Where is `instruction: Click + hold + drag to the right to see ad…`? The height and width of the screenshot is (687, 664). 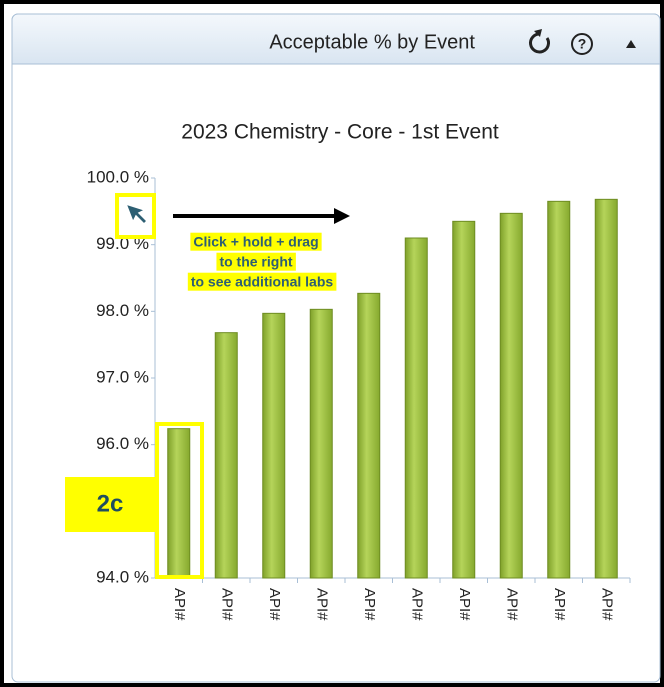
instruction: Click + hold + drag to the right to see ad… is located at coordinates (262, 261).